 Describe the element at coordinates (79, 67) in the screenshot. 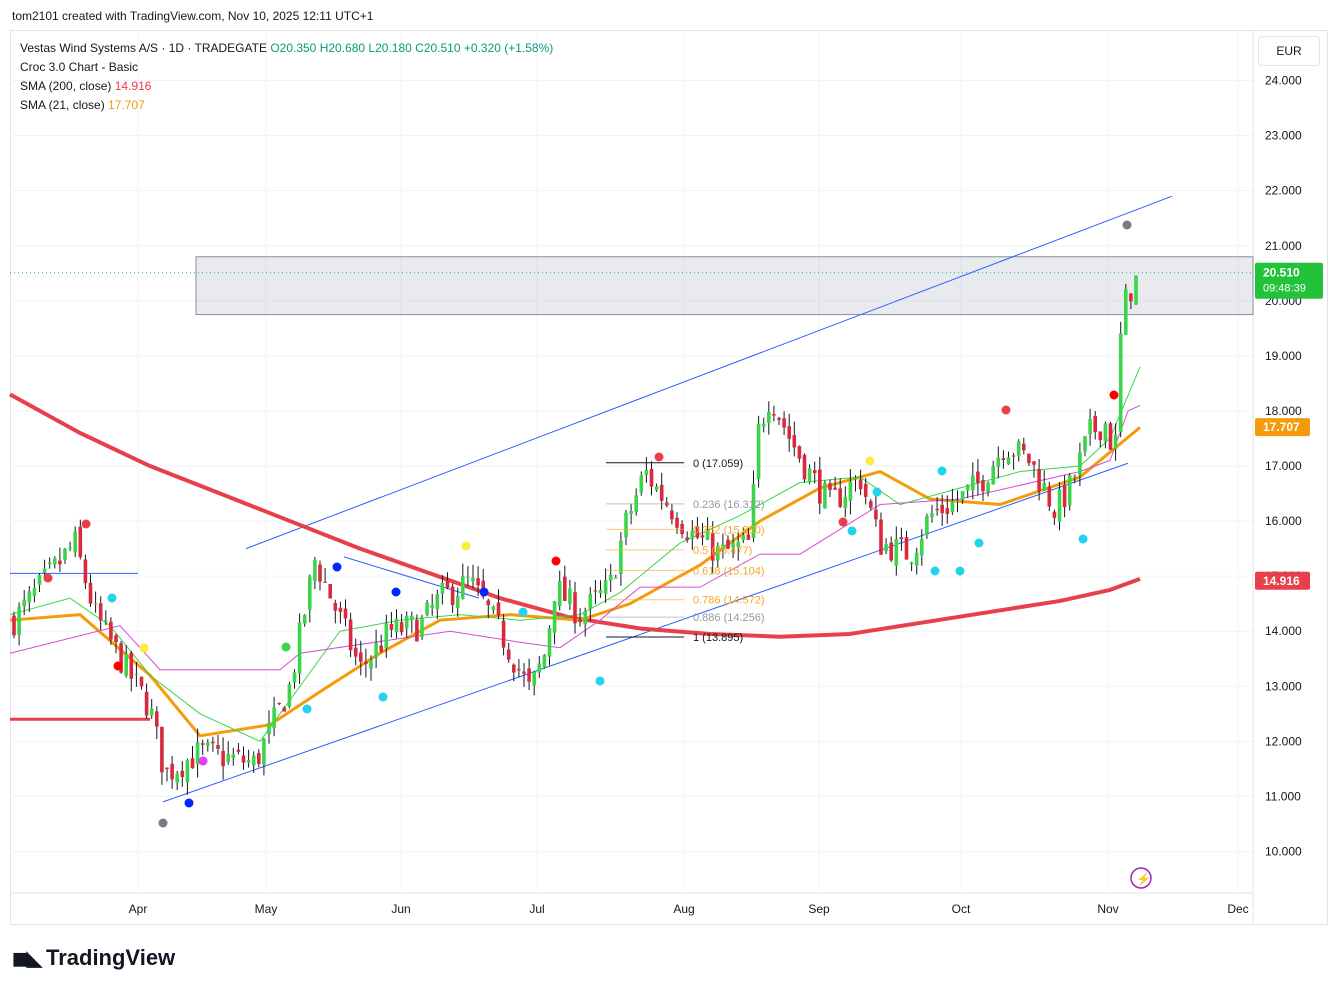

I see `legend-indicator-croc: Croc 3.0 Chart - Basic` at that location.